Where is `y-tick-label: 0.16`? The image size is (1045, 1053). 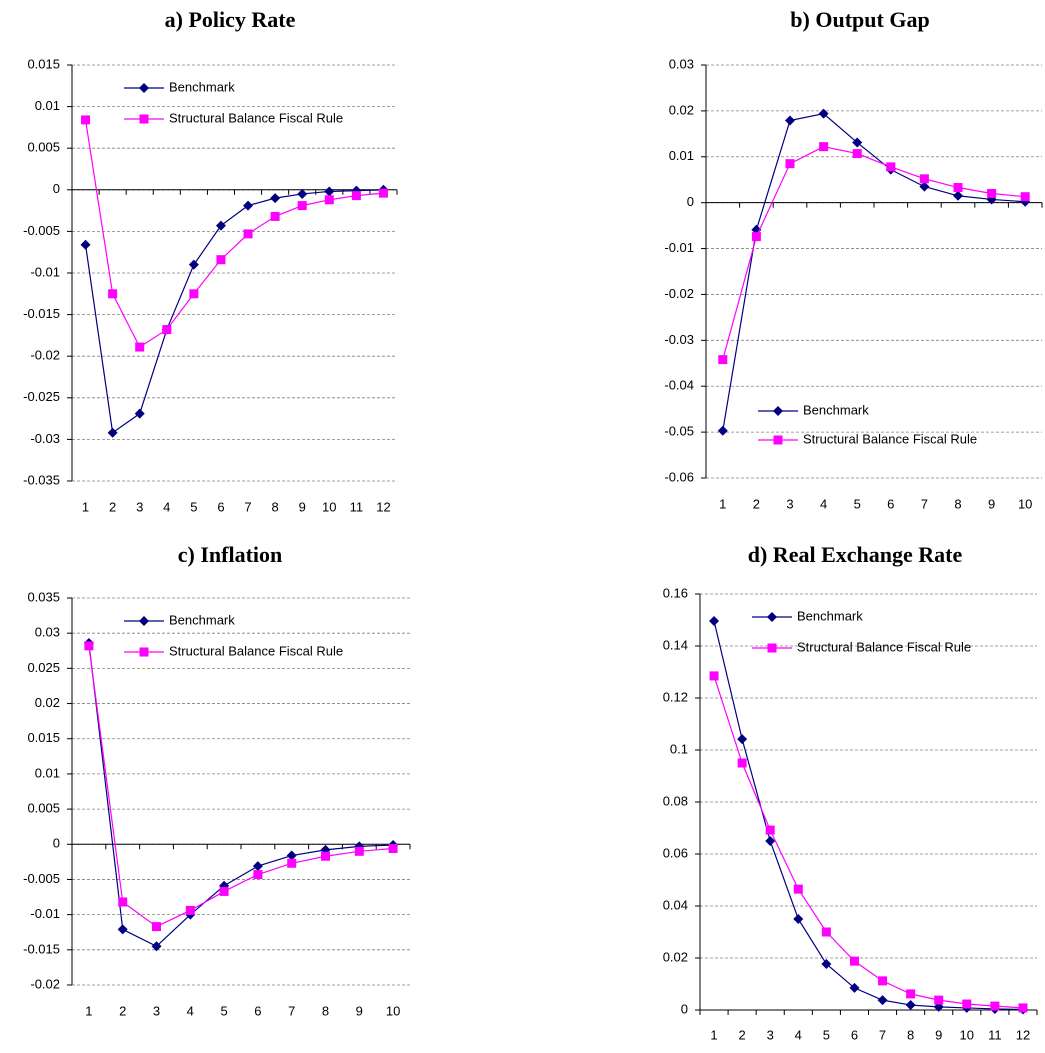 y-tick-label: 0.16 is located at coordinates (675, 592).